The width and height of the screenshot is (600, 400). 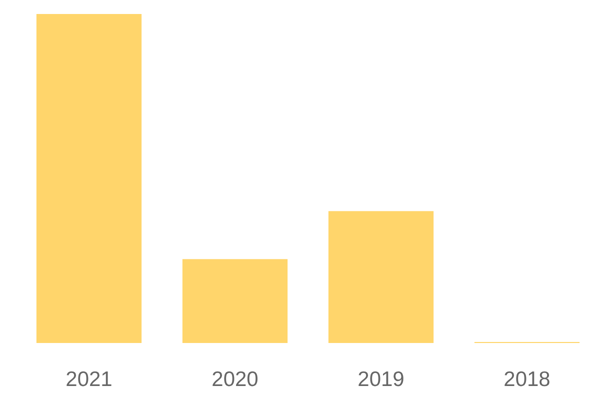 What do you see at coordinates (527, 379) in the screenshot?
I see `x-tick-label: 2018` at bounding box center [527, 379].